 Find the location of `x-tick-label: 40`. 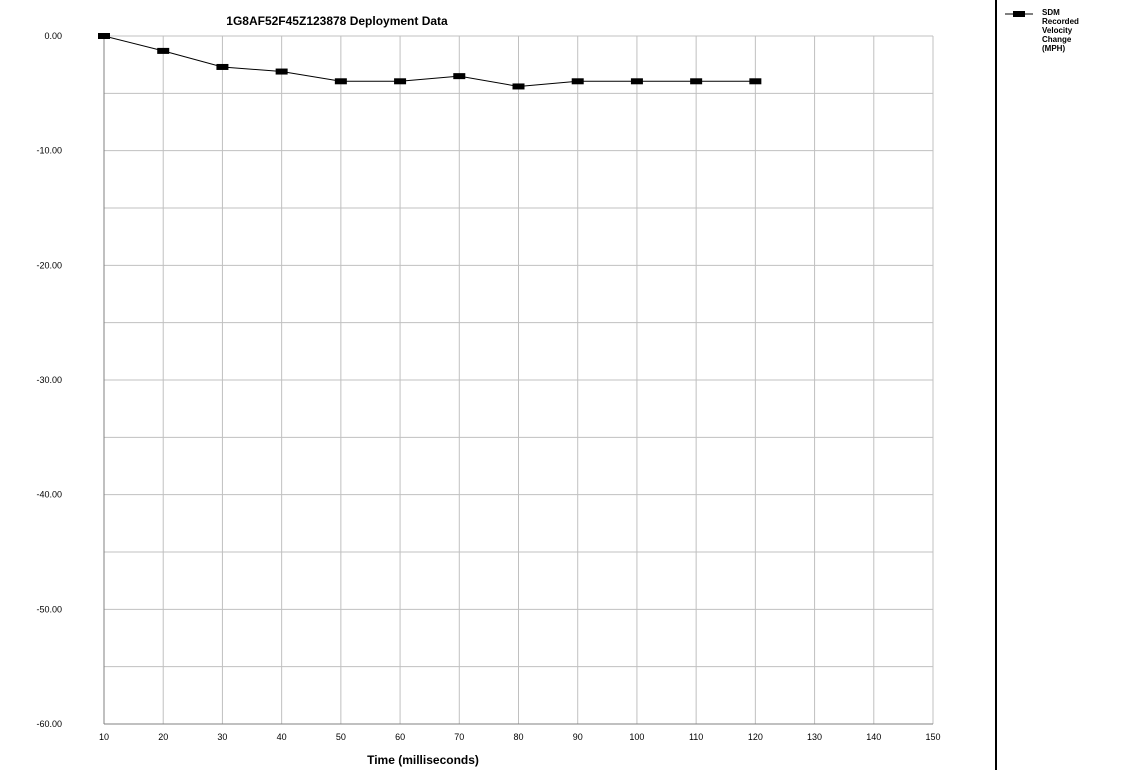

x-tick-label: 40 is located at coordinates (282, 737).